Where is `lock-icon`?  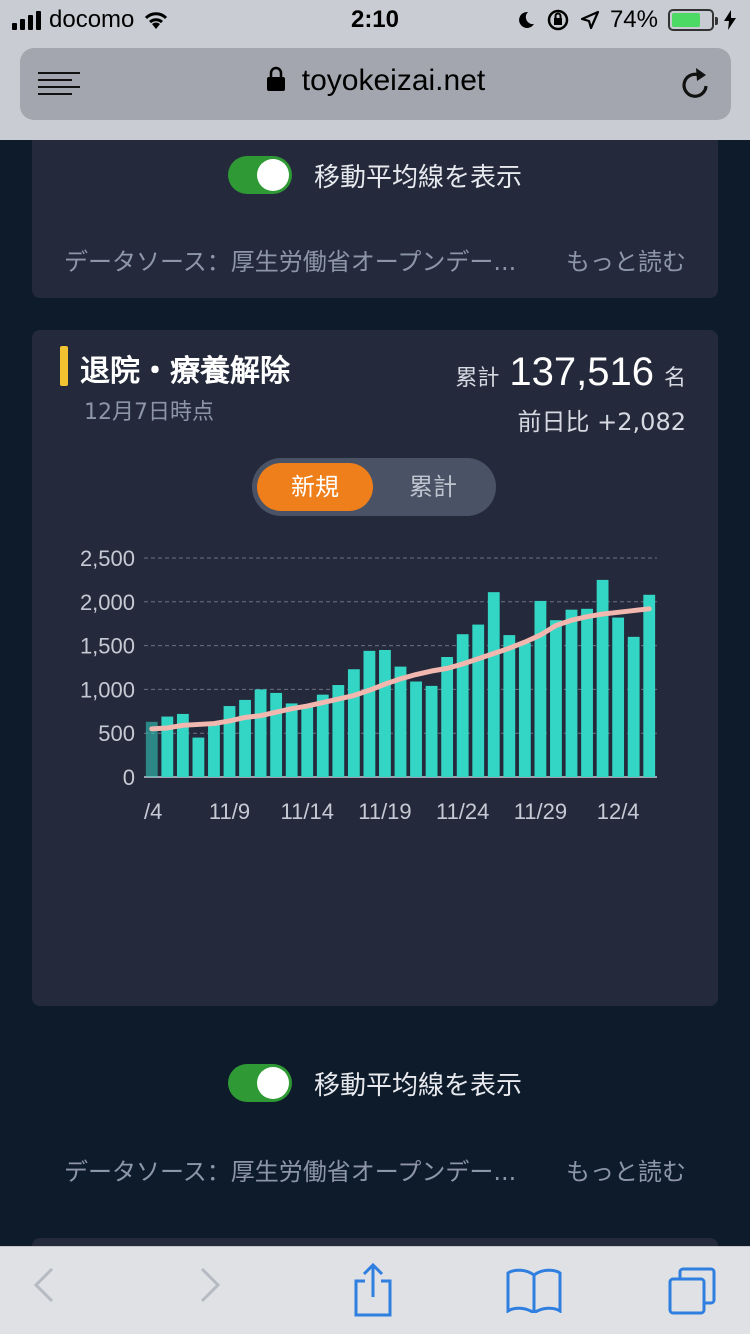
lock-icon is located at coordinates (275, 78).